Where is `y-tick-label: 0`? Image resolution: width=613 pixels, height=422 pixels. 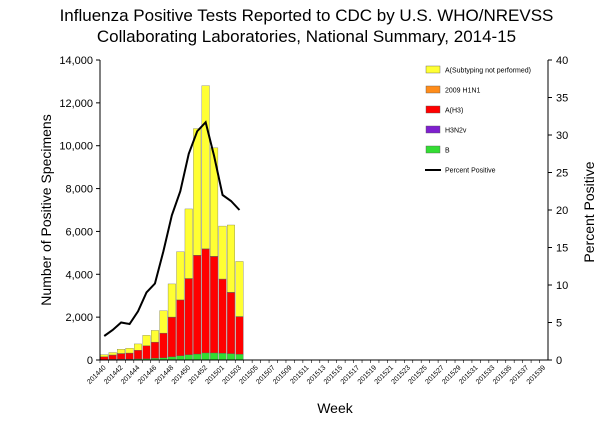
y-tick-label: 0 is located at coordinates (90, 361).